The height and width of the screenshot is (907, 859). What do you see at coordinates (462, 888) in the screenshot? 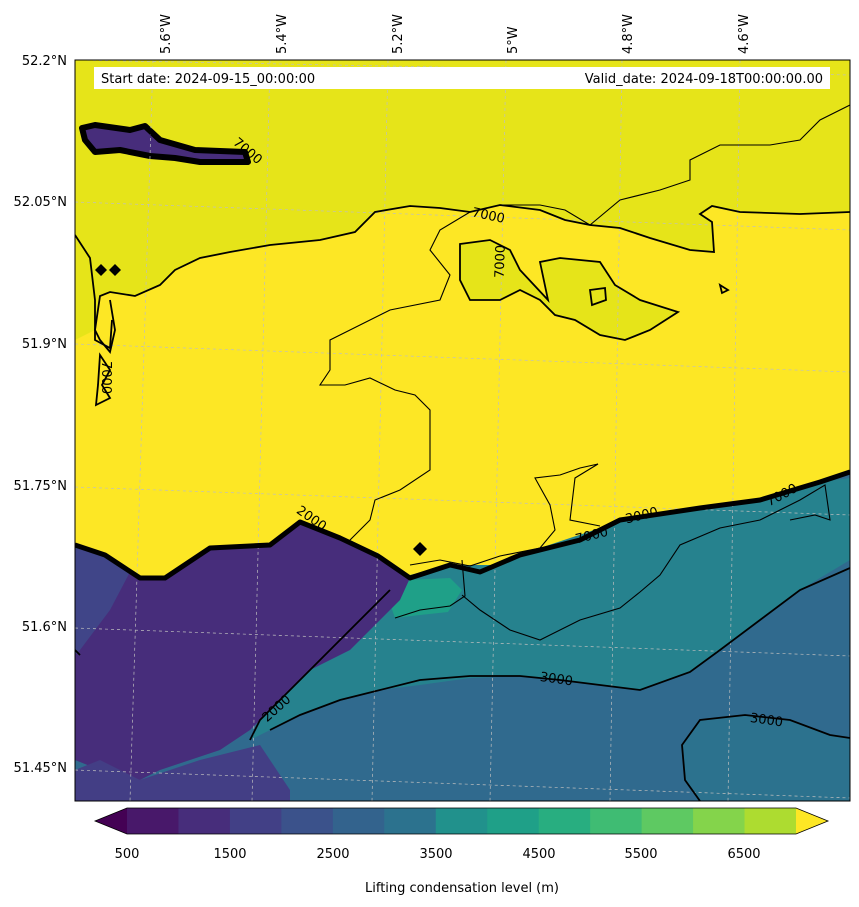
I see `colorbar-title: Lifting condensation level (m)` at bounding box center [462, 888].